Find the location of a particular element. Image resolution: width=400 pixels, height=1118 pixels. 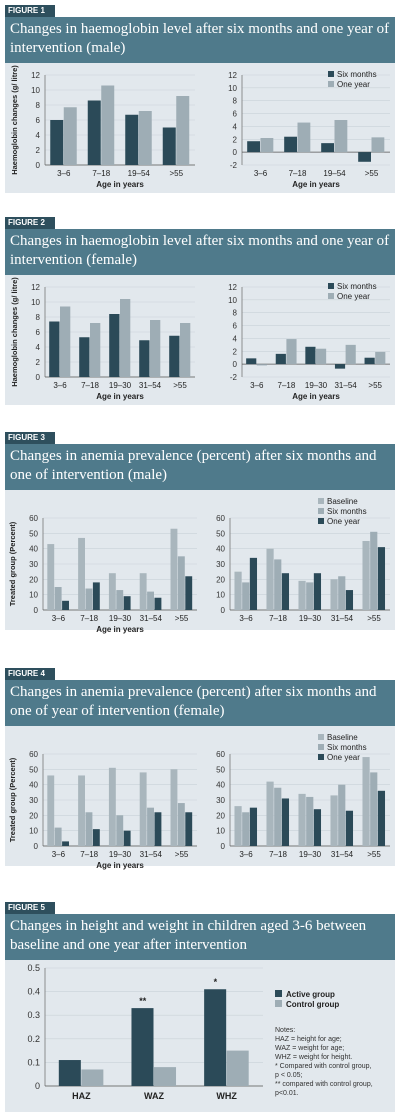

note-line: Notes: is located at coordinates (285, 1030).